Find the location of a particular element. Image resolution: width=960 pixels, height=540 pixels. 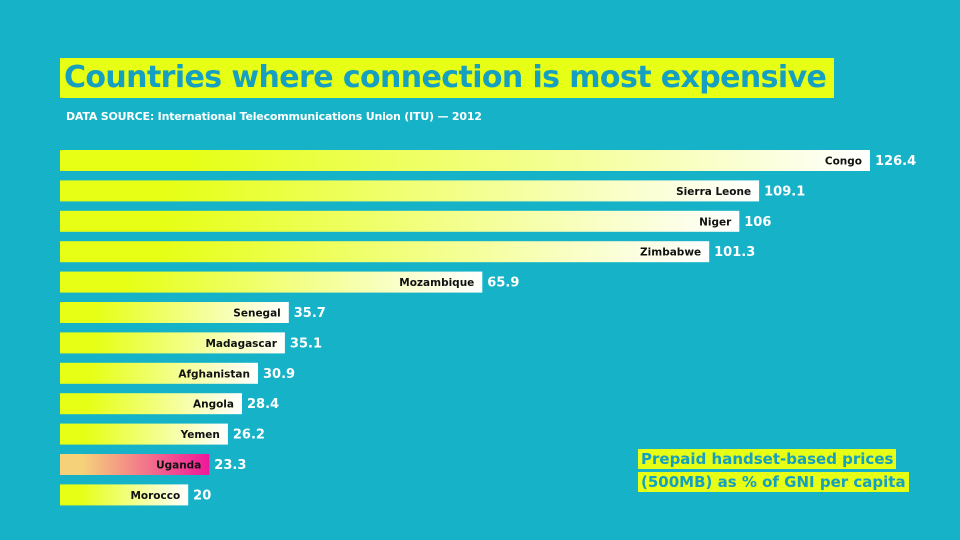

category-label-afghanistan: Afghanistan is located at coordinates (214, 374).